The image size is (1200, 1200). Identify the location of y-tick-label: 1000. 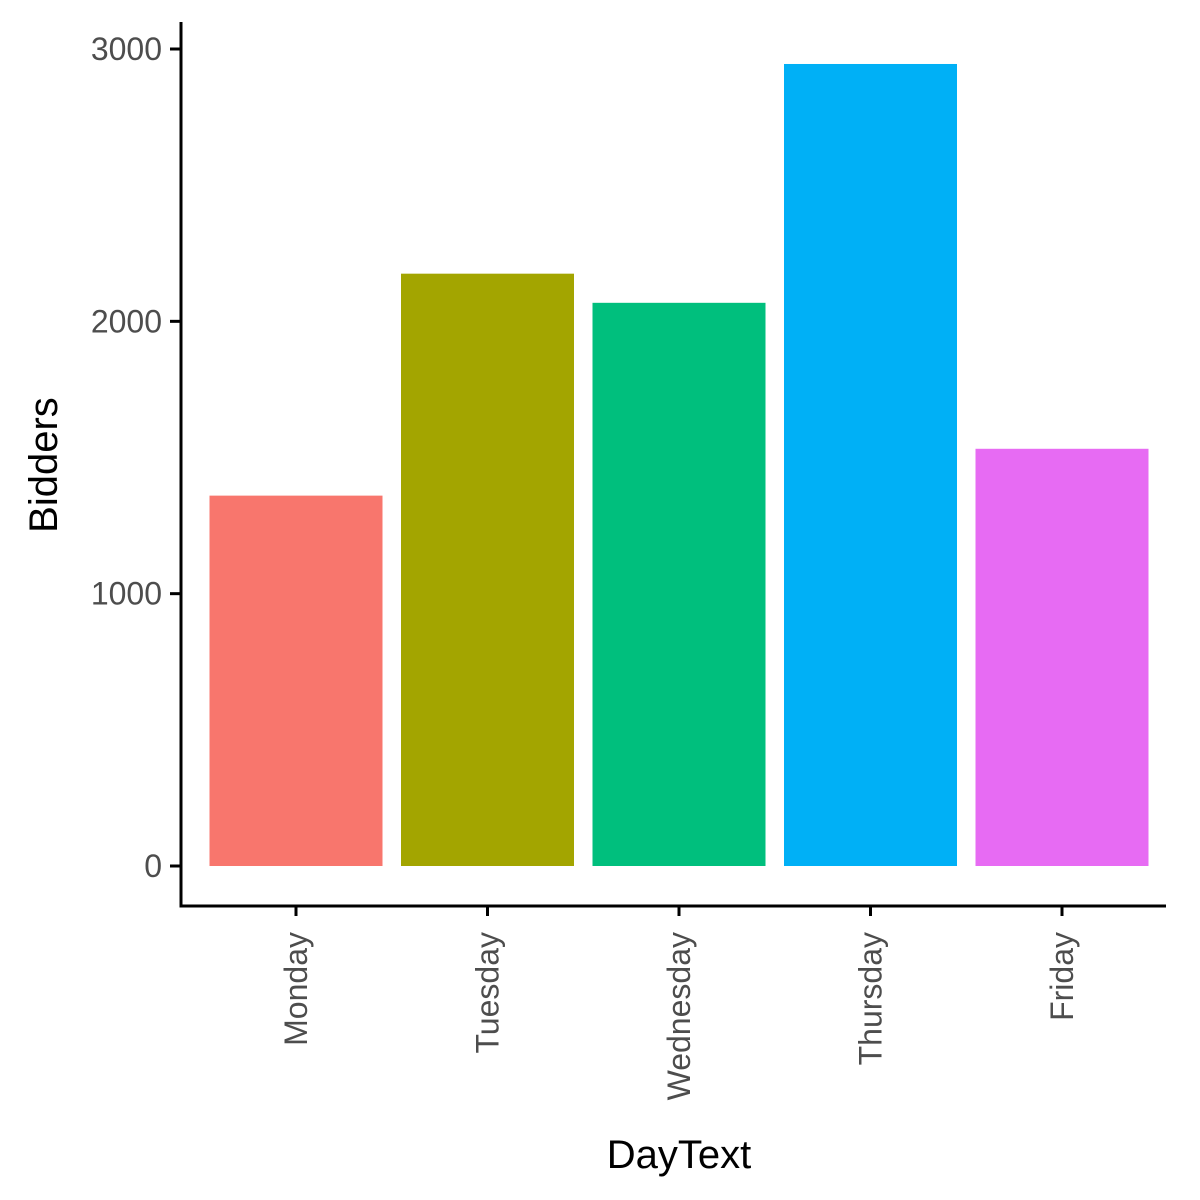
(126, 594).